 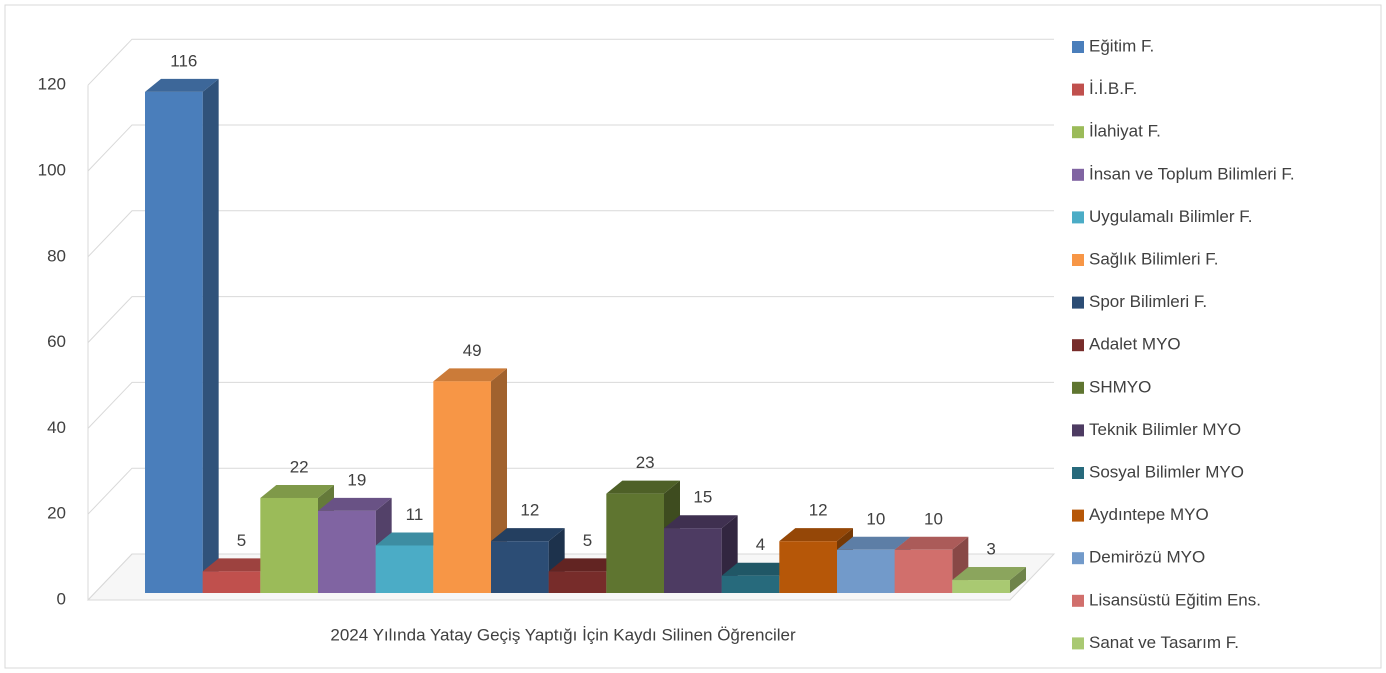 What do you see at coordinates (1165, 429) in the screenshot?
I see `legend-label: Teknik Bilimler MYO` at bounding box center [1165, 429].